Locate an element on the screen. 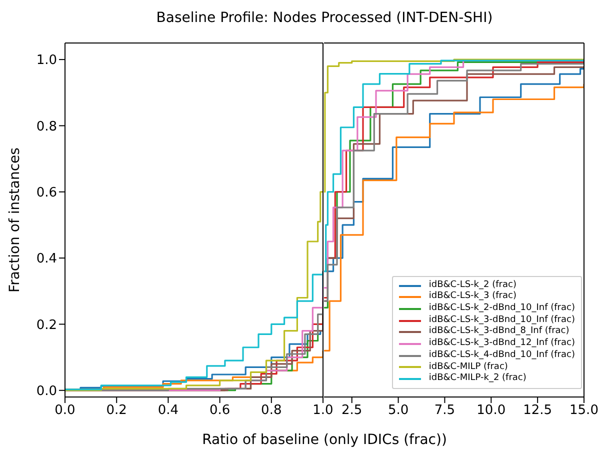  y-tick-label: 0.8 is located at coordinates (46, 126).